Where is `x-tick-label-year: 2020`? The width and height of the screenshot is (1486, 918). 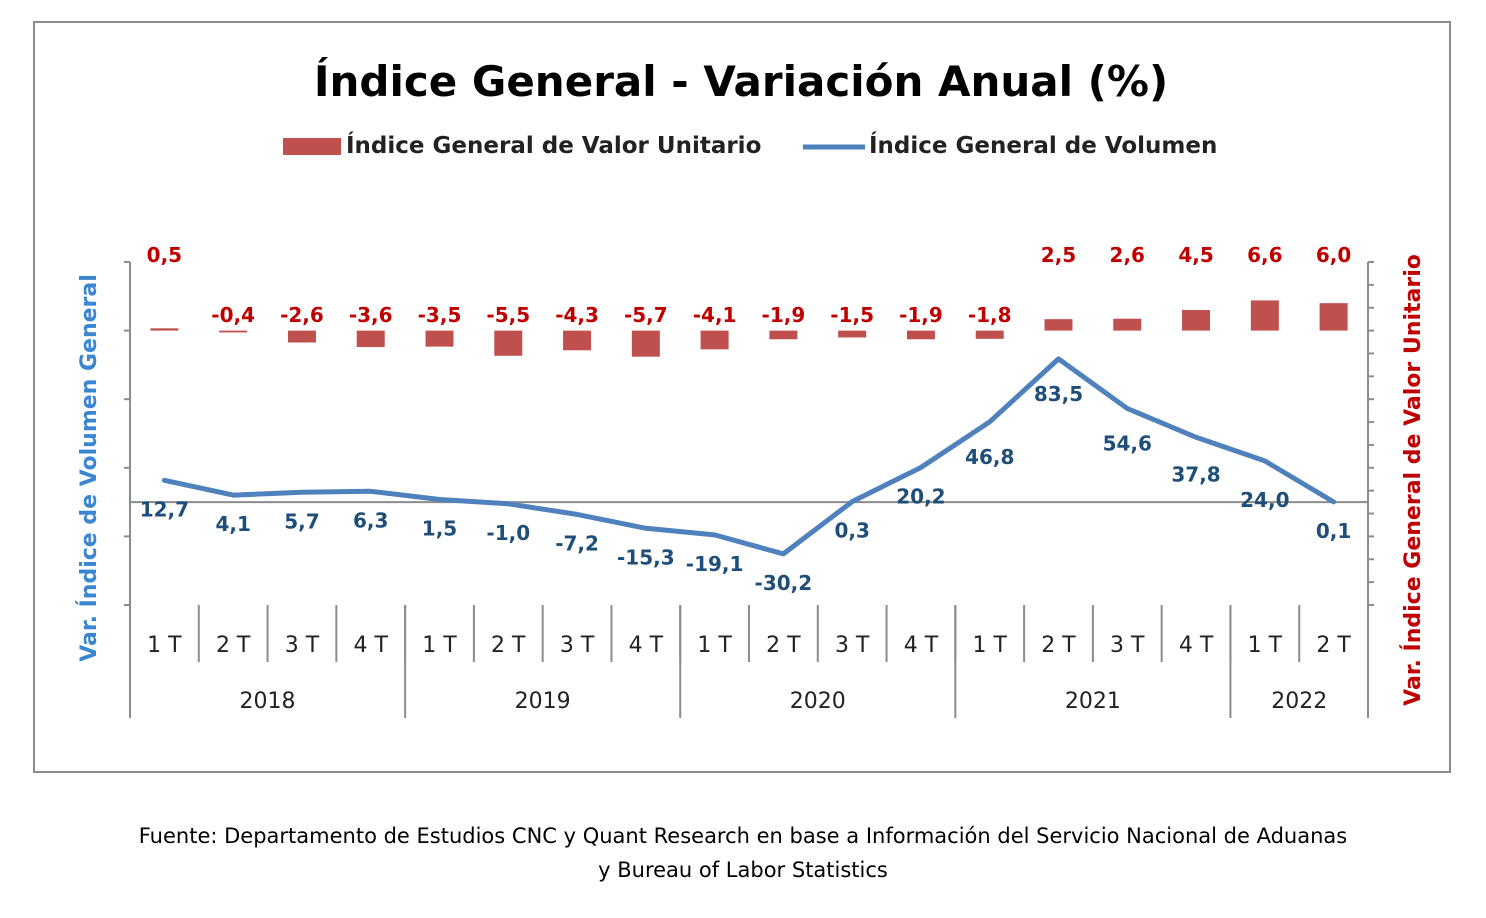 x-tick-label-year: 2020 is located at coordinates (818, 701).